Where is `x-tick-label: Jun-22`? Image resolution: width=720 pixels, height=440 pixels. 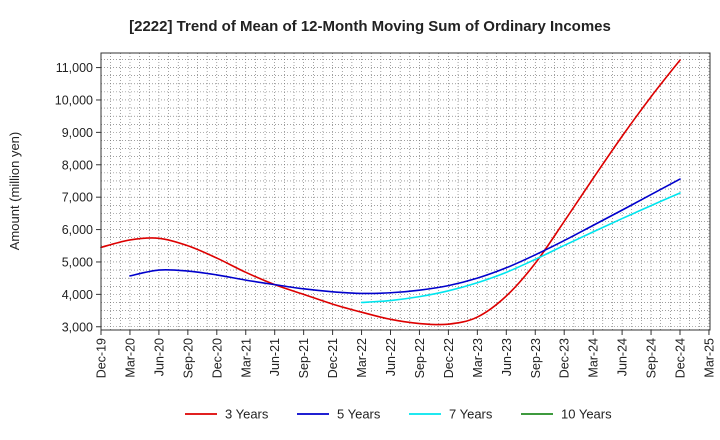
x-tick-label: Jun-22 is located at coordinates (391, 357).